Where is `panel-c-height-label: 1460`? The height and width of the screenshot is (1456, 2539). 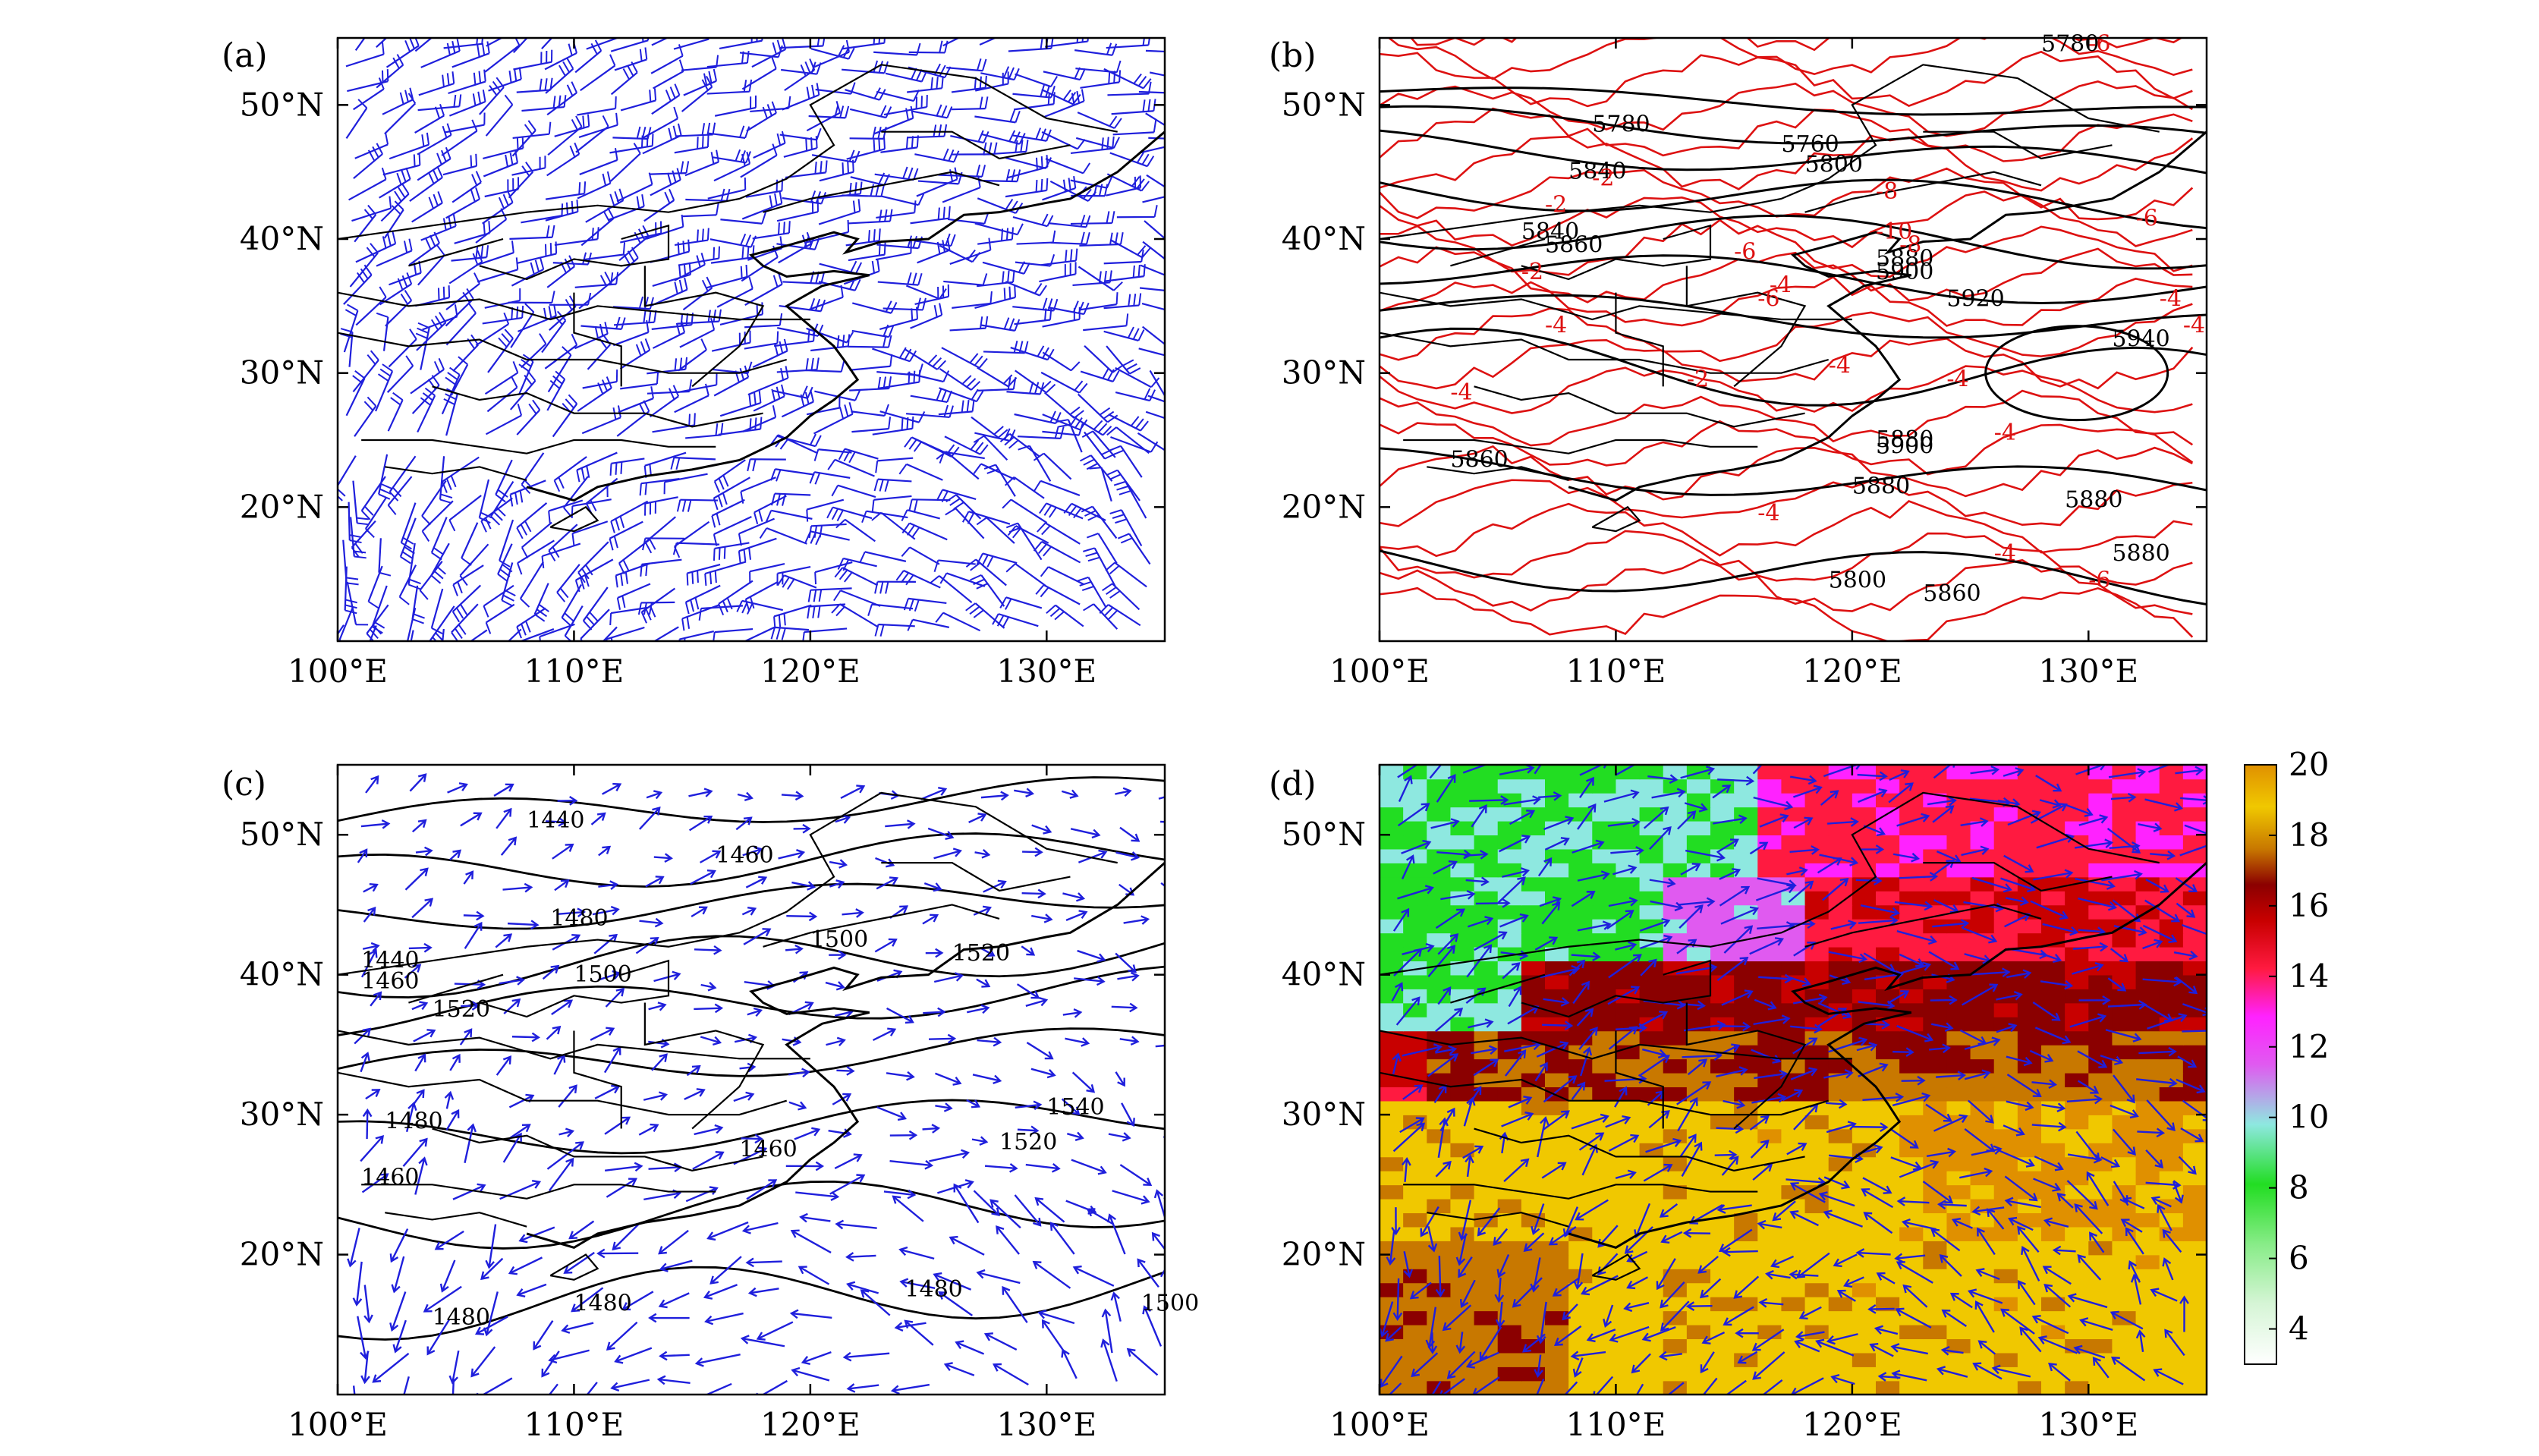 panel-c-height-label: 1460 is located at coordinates (744, 855).